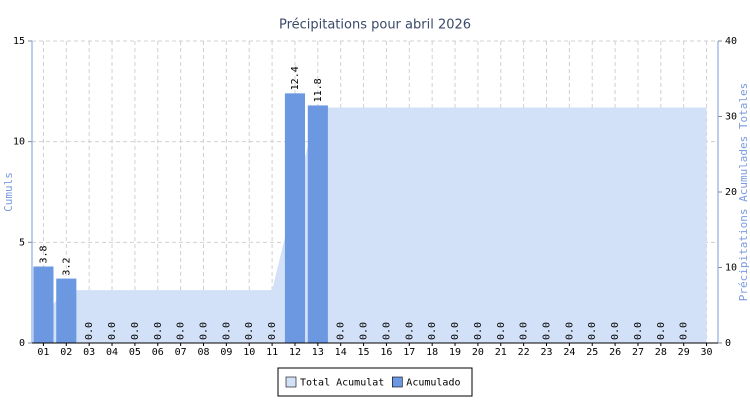 This screenshot has height=400, width=750. What do you see at coordinates (19, 142) in the screenshot?
I see `y-tick-label: 10` at bounding box center [19, 142].